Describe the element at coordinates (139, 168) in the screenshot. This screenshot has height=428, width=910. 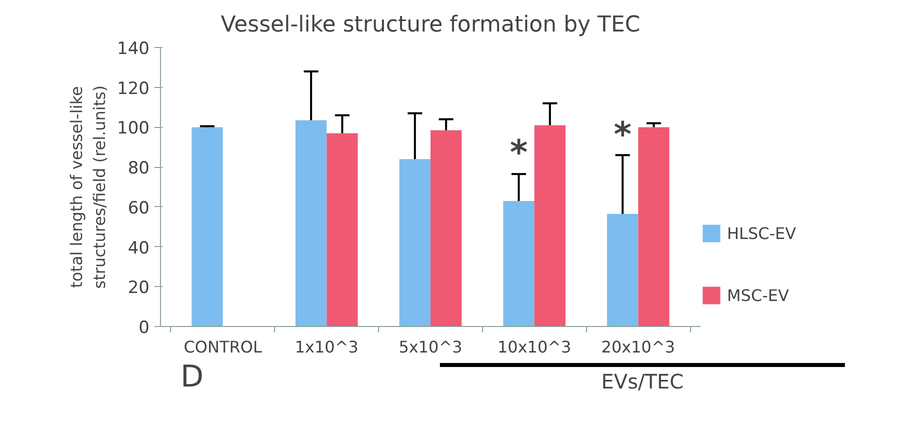
I see `y-tick-label: 80` at that location.